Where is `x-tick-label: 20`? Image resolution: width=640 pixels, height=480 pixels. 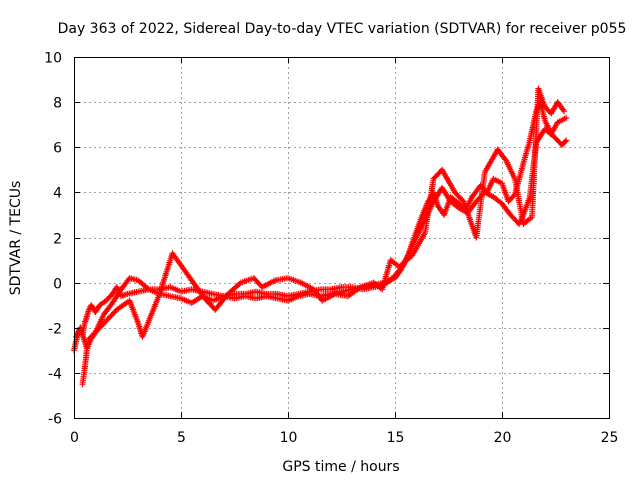
x-tick-label: 20 is located at coordinates (503, 438).